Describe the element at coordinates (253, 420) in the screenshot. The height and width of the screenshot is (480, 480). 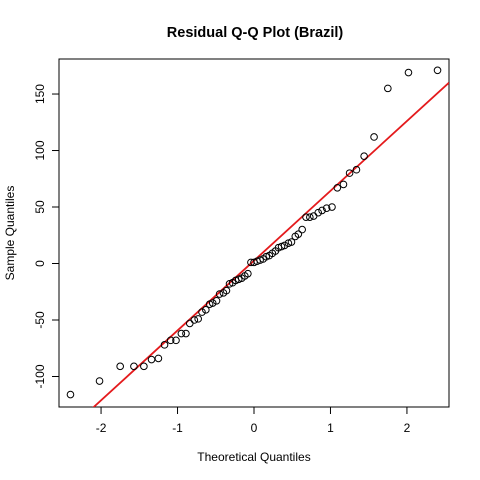
I see `x-axis: -2 -1 0 1 2` at that location.